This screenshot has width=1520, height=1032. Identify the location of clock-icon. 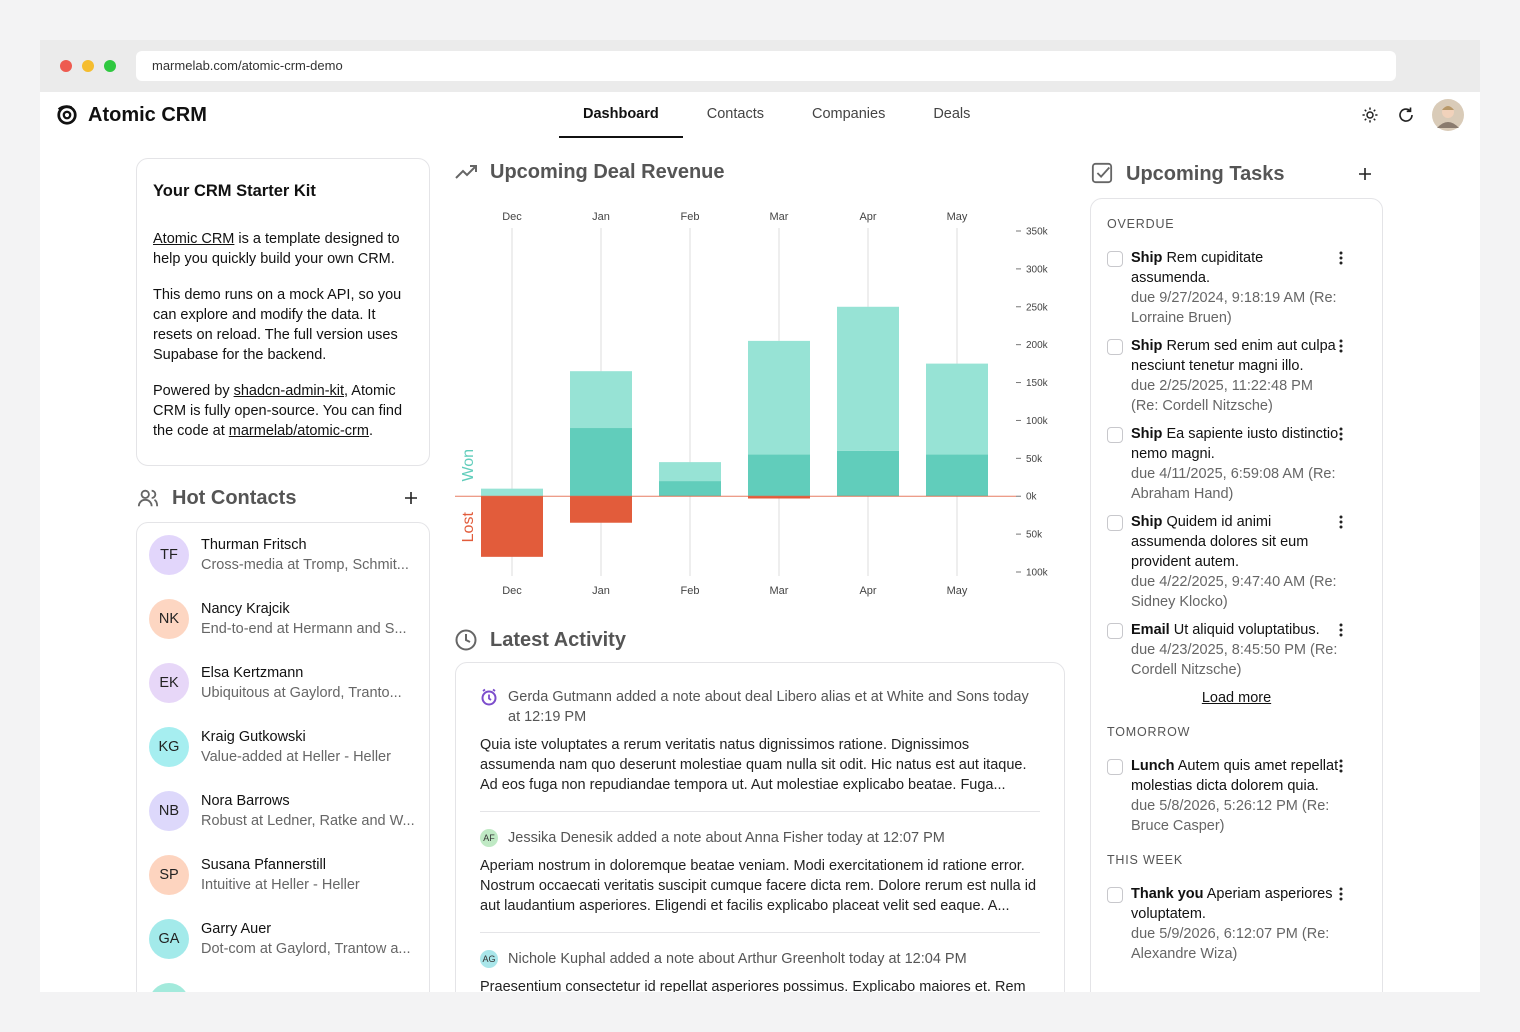
(466, 640).